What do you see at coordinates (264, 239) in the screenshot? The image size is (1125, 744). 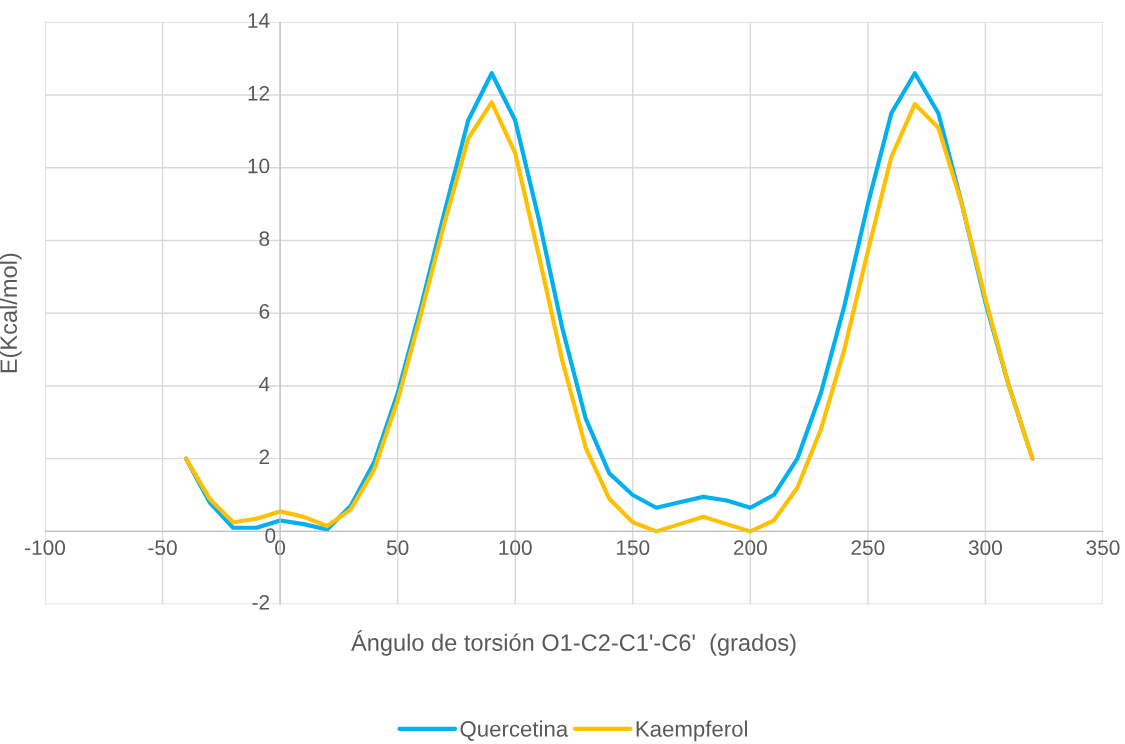 I see `y-tick-label: 8` at bounding box center [264, 239].